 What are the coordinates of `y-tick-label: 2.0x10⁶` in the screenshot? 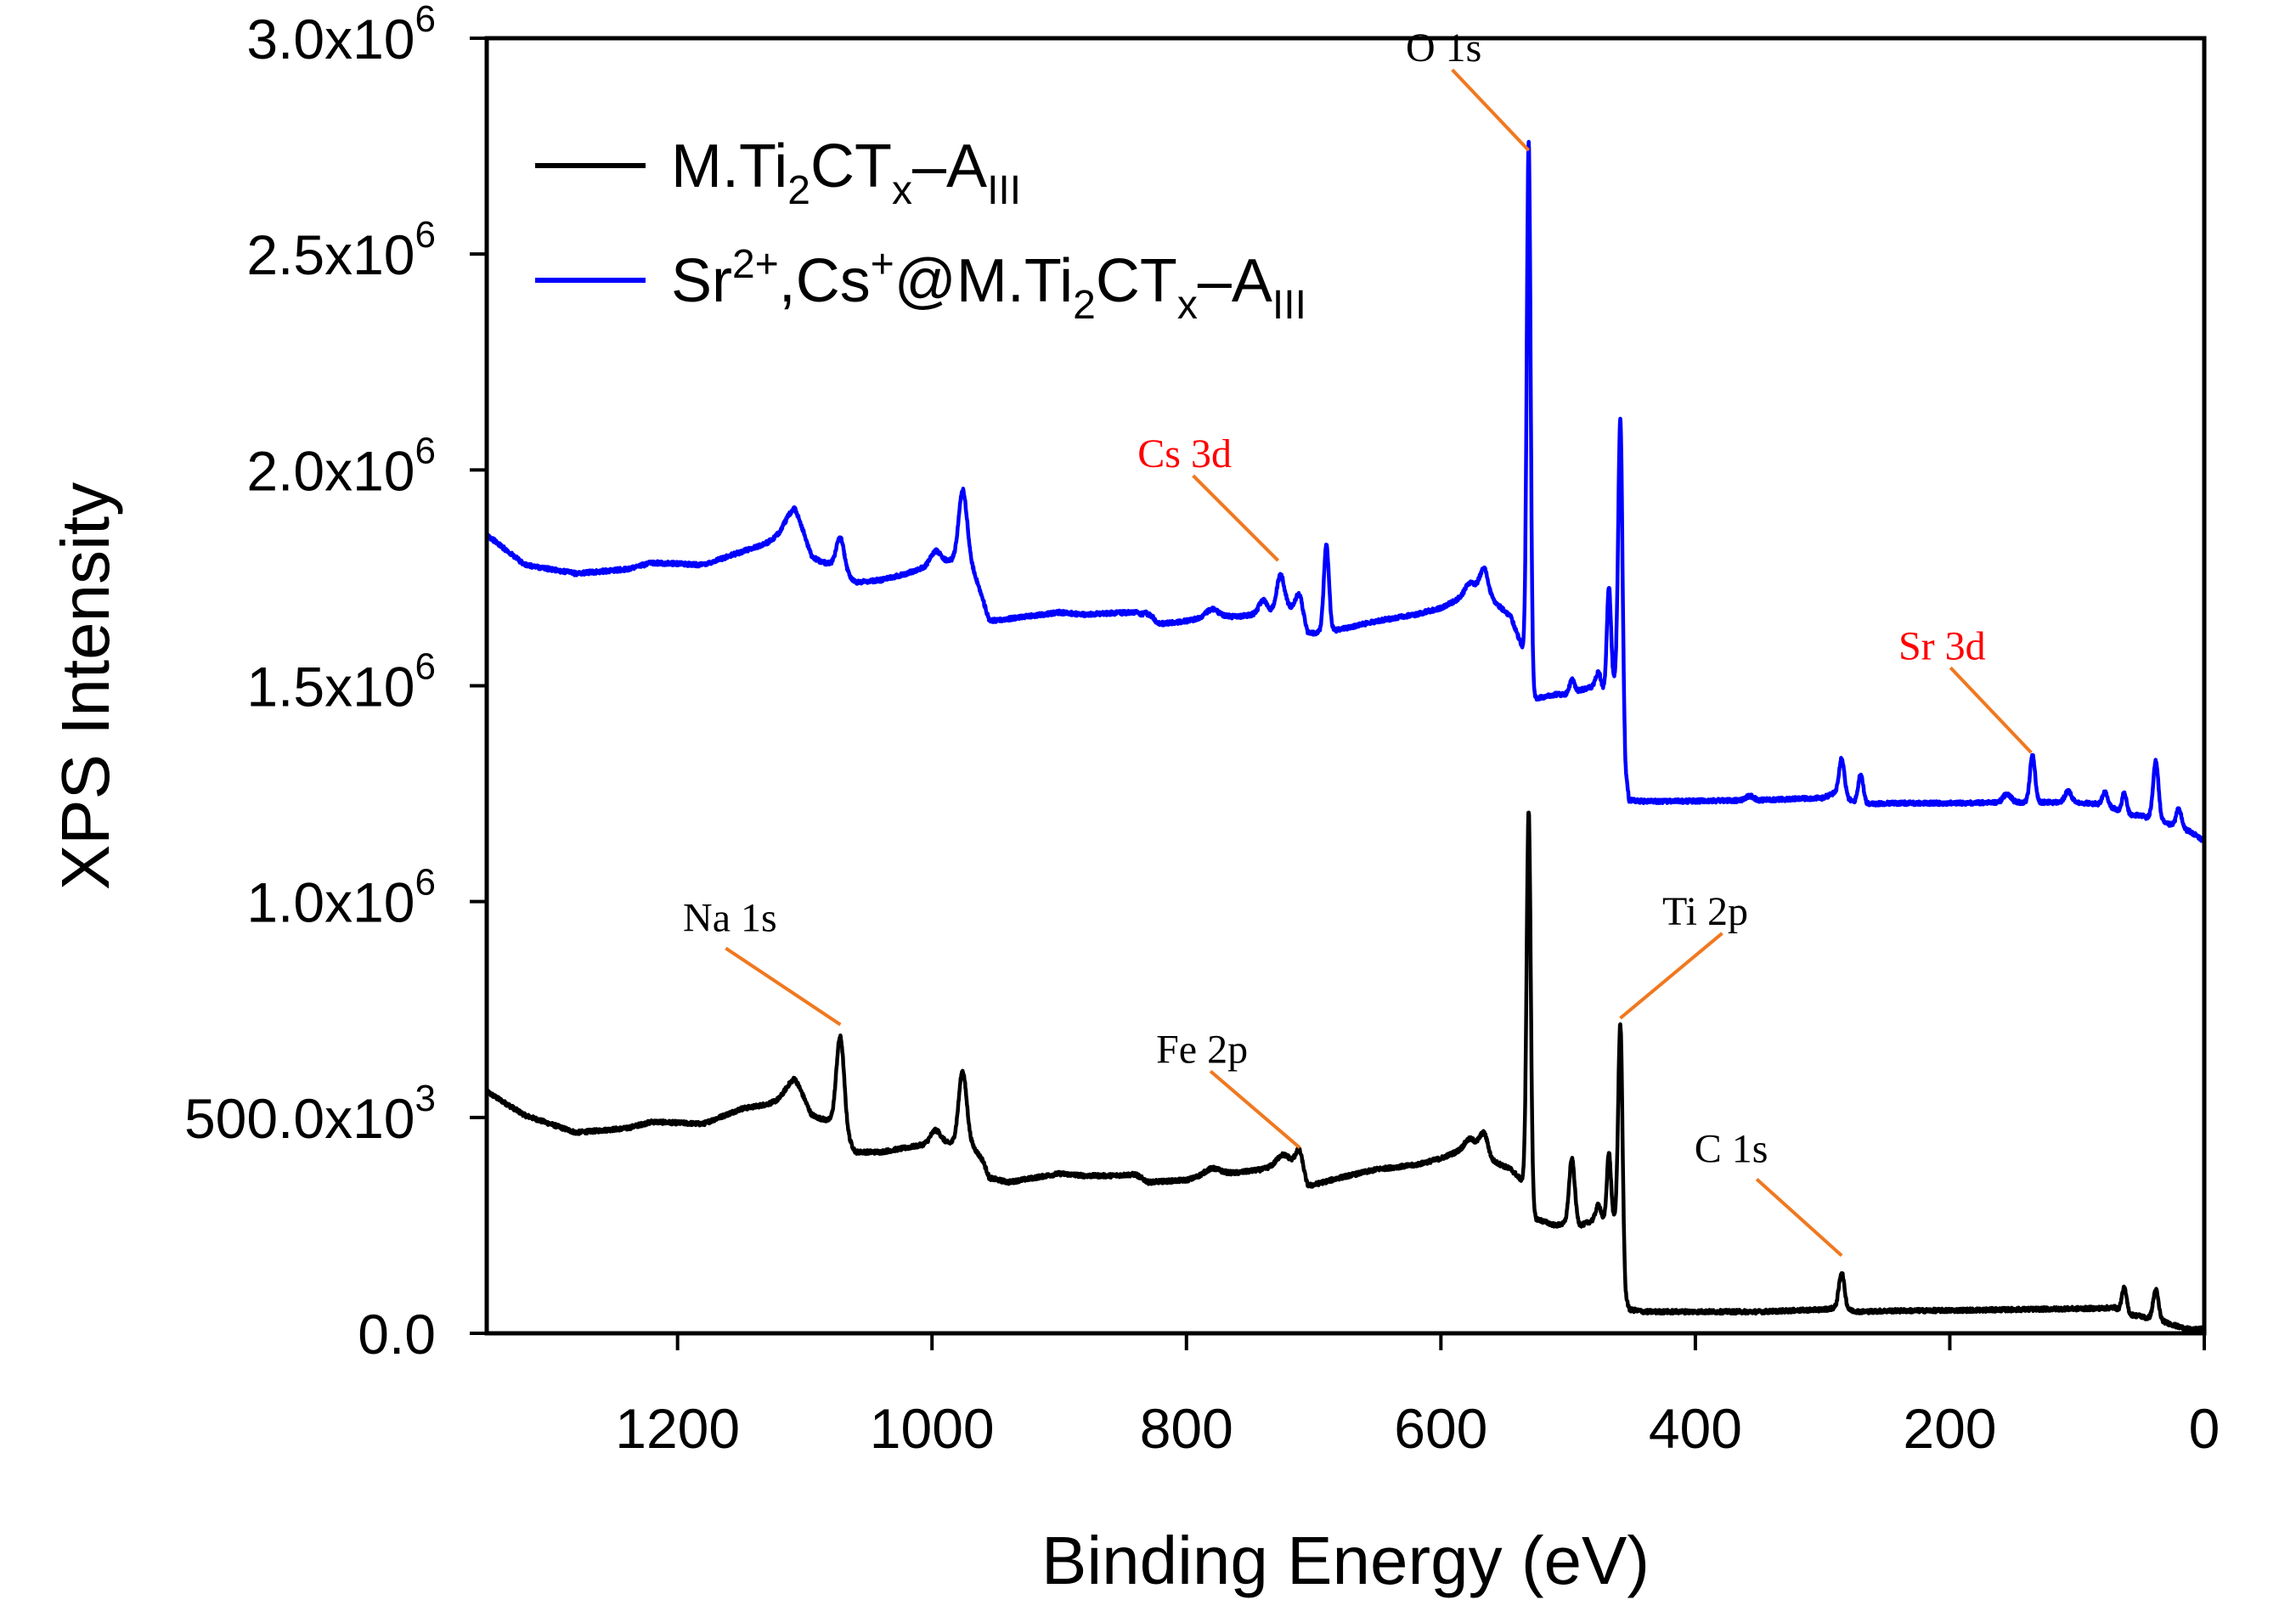 It's located at (341, 466).